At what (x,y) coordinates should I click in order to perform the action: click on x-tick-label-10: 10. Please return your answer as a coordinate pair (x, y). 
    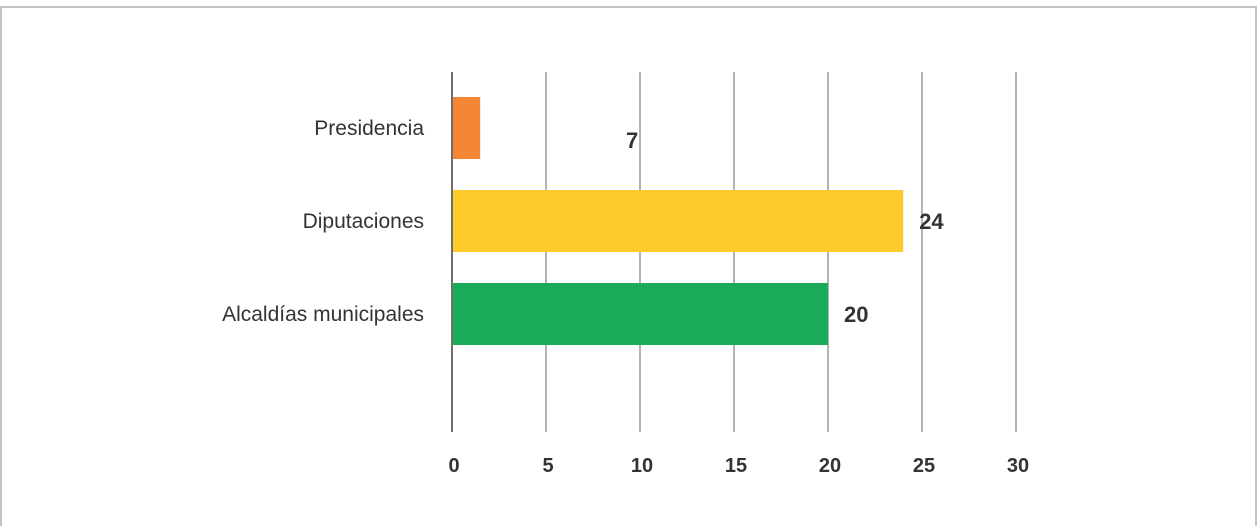
    Looking at the image, I should click on (642, 466).